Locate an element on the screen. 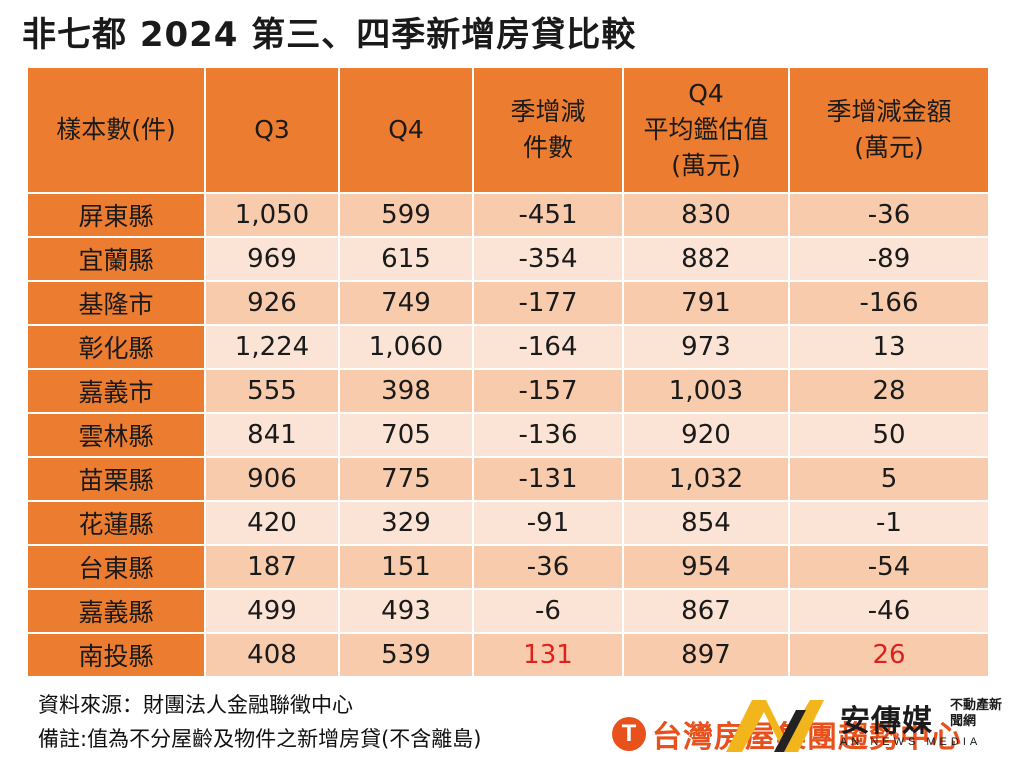  cell-q4: 599 is located at coordinates (406, 215).